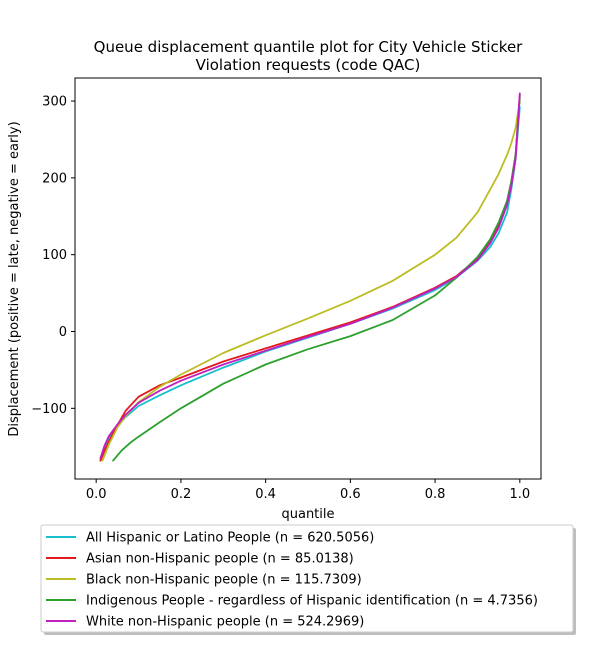 This screenshot has width=600, height=650. I want to click on legend-label: White non-Hispanic people (n = 524.2969), so click(225, 622).